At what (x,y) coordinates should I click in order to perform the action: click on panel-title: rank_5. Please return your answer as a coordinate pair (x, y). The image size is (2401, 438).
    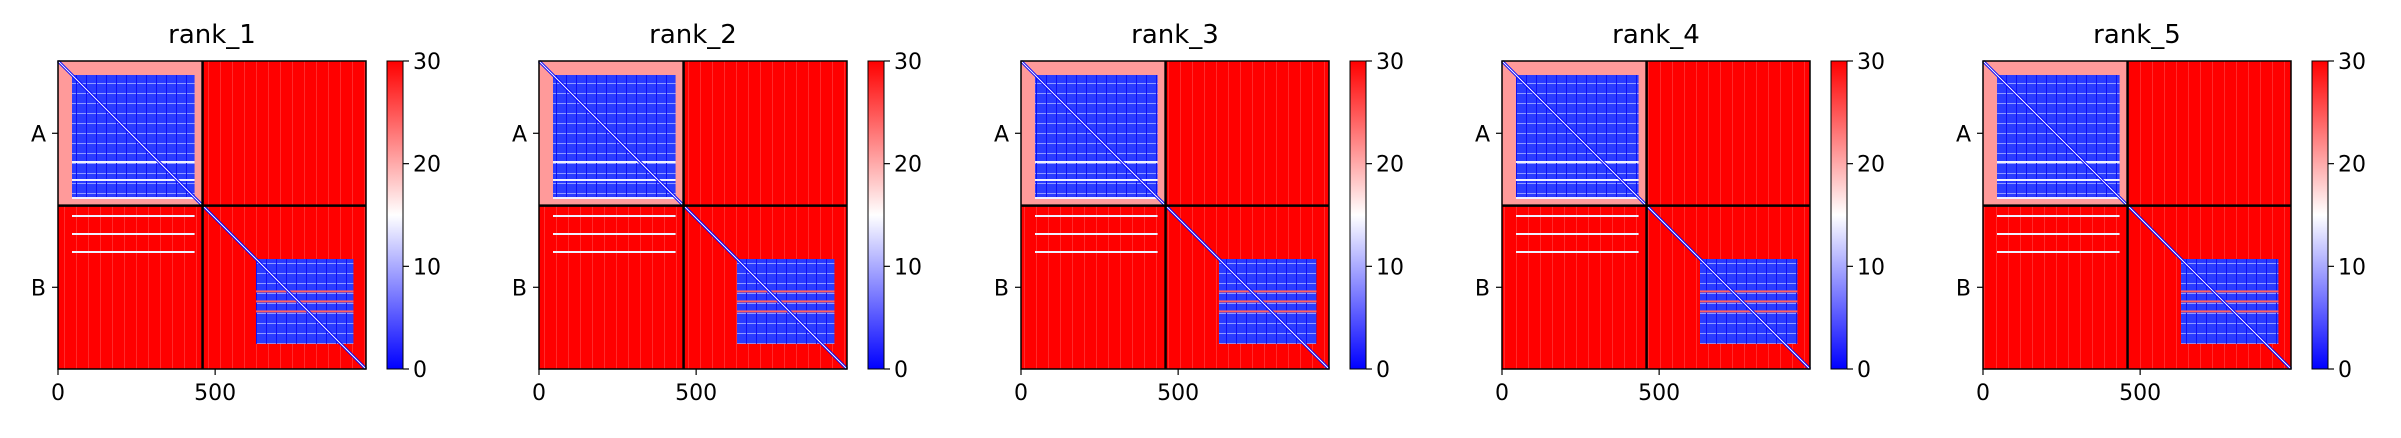
    Looking at the image, I should click on (2137, 35).